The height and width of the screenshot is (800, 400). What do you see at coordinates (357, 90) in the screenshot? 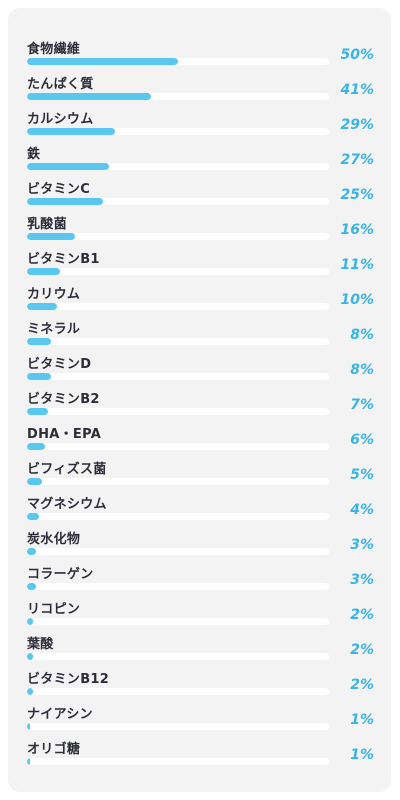
I see `value-label: 41%` at bounding box center [357, 90].